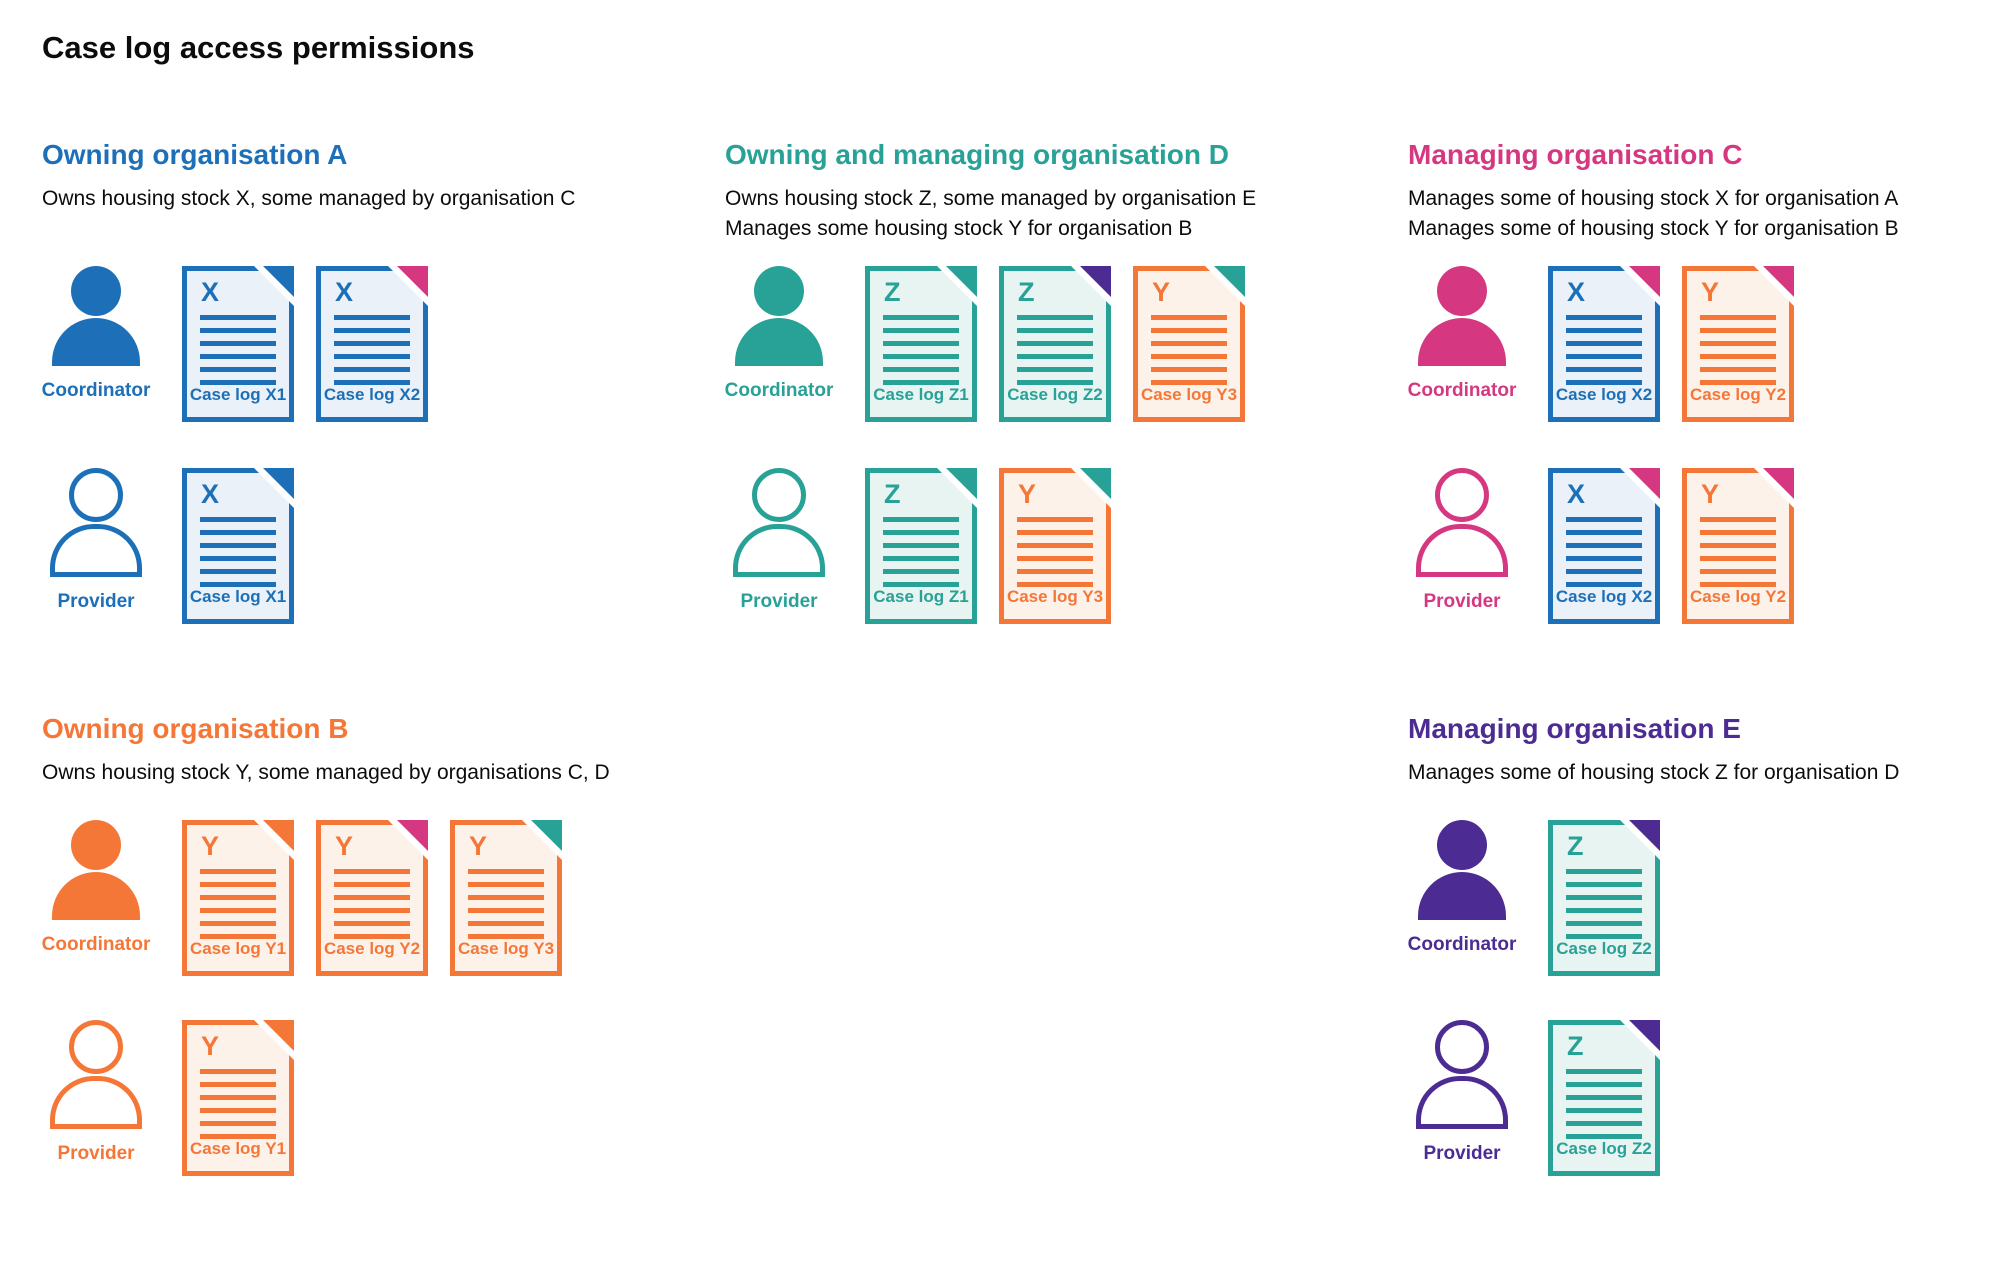  What do you see at coordinates (372, 344) in the screenshot?
I see `case-log-doc: X Case log X2` at bounding box center [372, 344].